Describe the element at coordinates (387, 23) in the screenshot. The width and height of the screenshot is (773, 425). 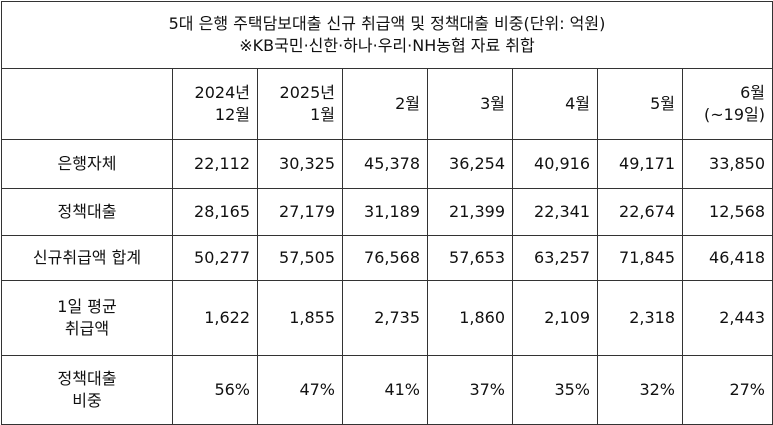
I see `table-title-main: 5대 은행 주택담보대출 신규 취급액 및 정책대출 비중(단위: 억원)` at that location.